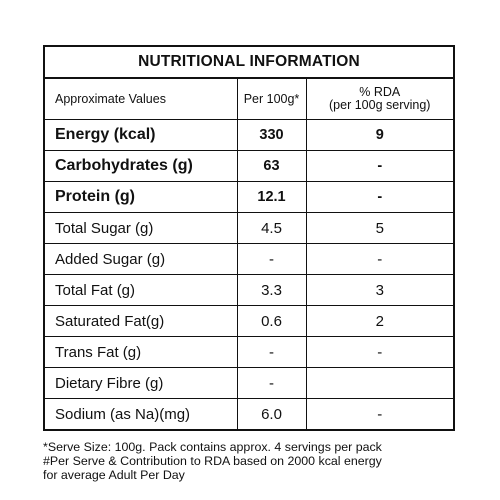  What do you see at coordinates (140, 414) in the screenshot?
I see `row-name: Sodium (as Na)(mg)` at bounding box center [140, 414].